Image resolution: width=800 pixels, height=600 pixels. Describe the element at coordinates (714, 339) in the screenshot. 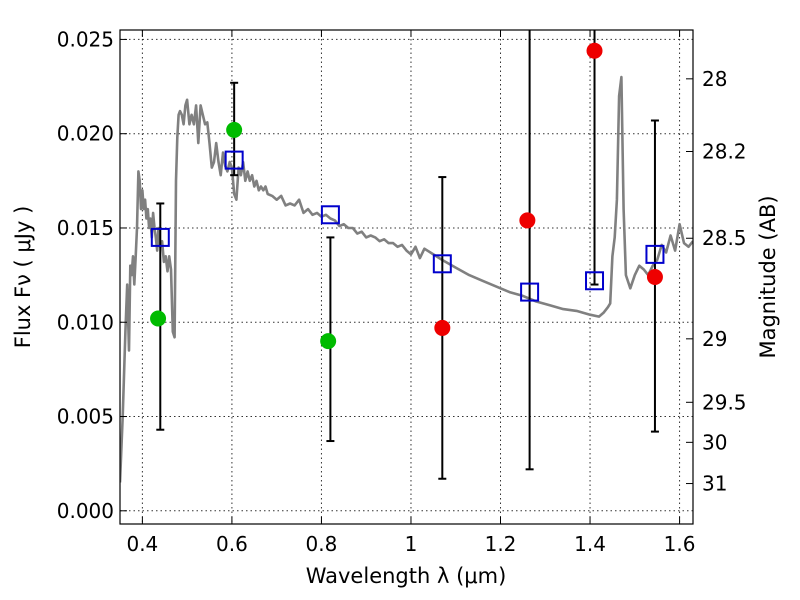

I see `magnitude-tick-label: 29` at that location.